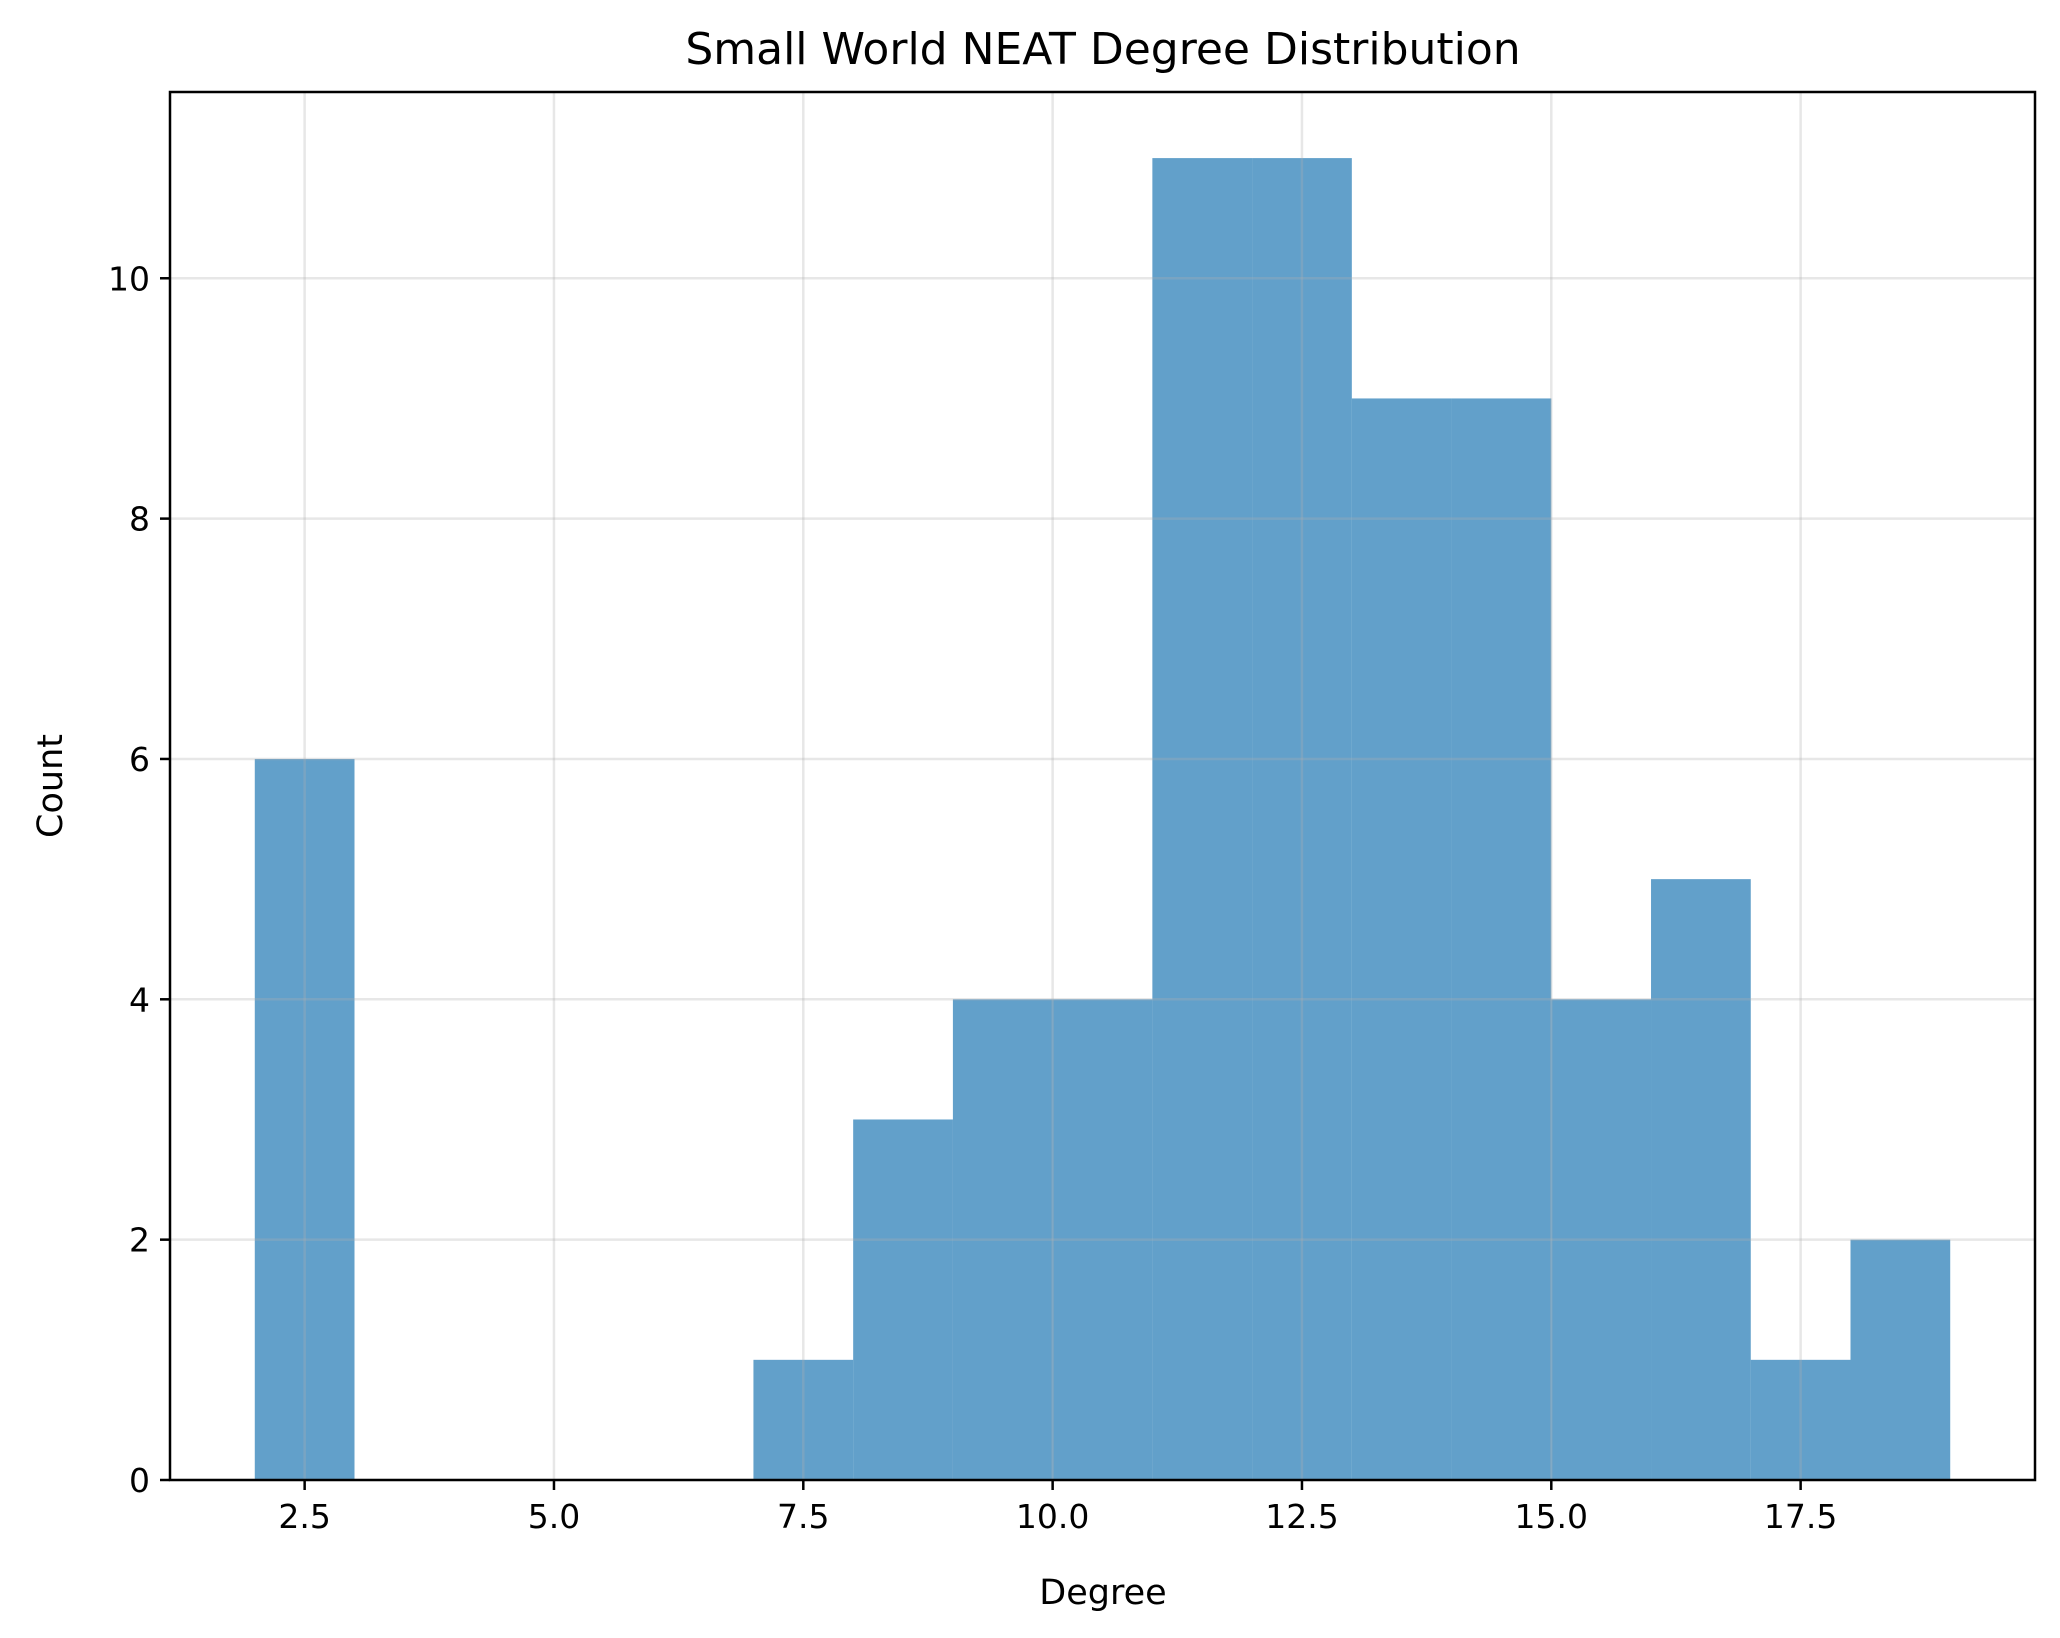  What do you see at coordinates (1052, 1516) in the screenshot?
I see `x-tick-label: 10.0` at bounding box center [1052, 1516].